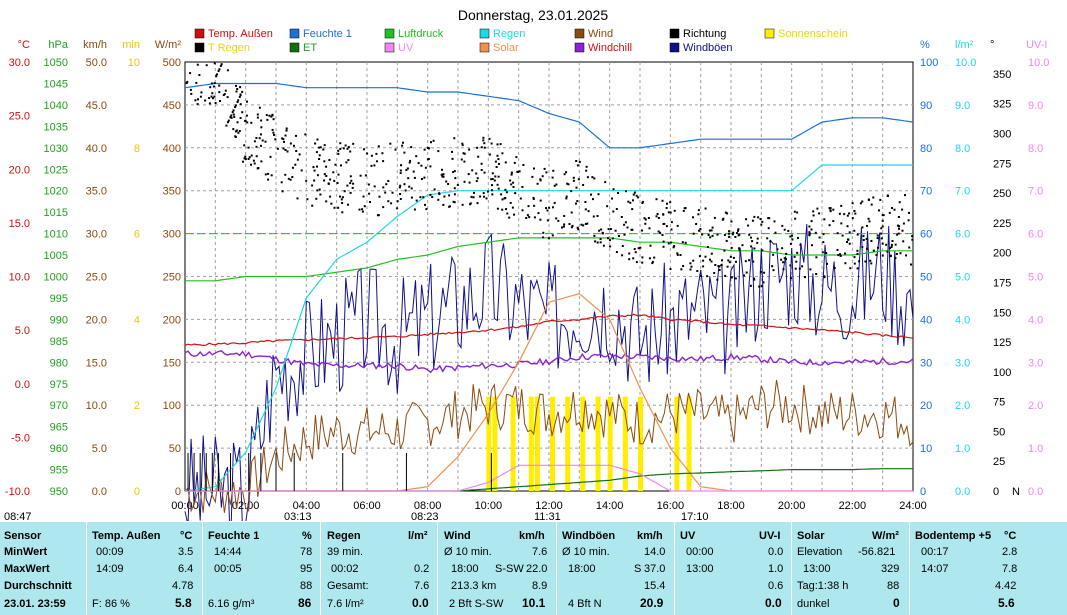 The width and height of the screenshot is (1067, 615). Describe the element at coordinates (24, 45) in the screenshot. I see `temp-axis-unit: °C` at that location.